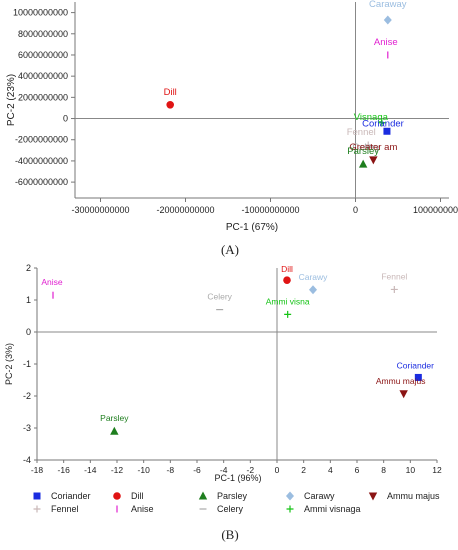 The height and width of the screenshot is (550, 458). What do you see at coordinates (230, 534) in the screenshot?
I see `caption-b: (B)` at bounding box center [230, 534].